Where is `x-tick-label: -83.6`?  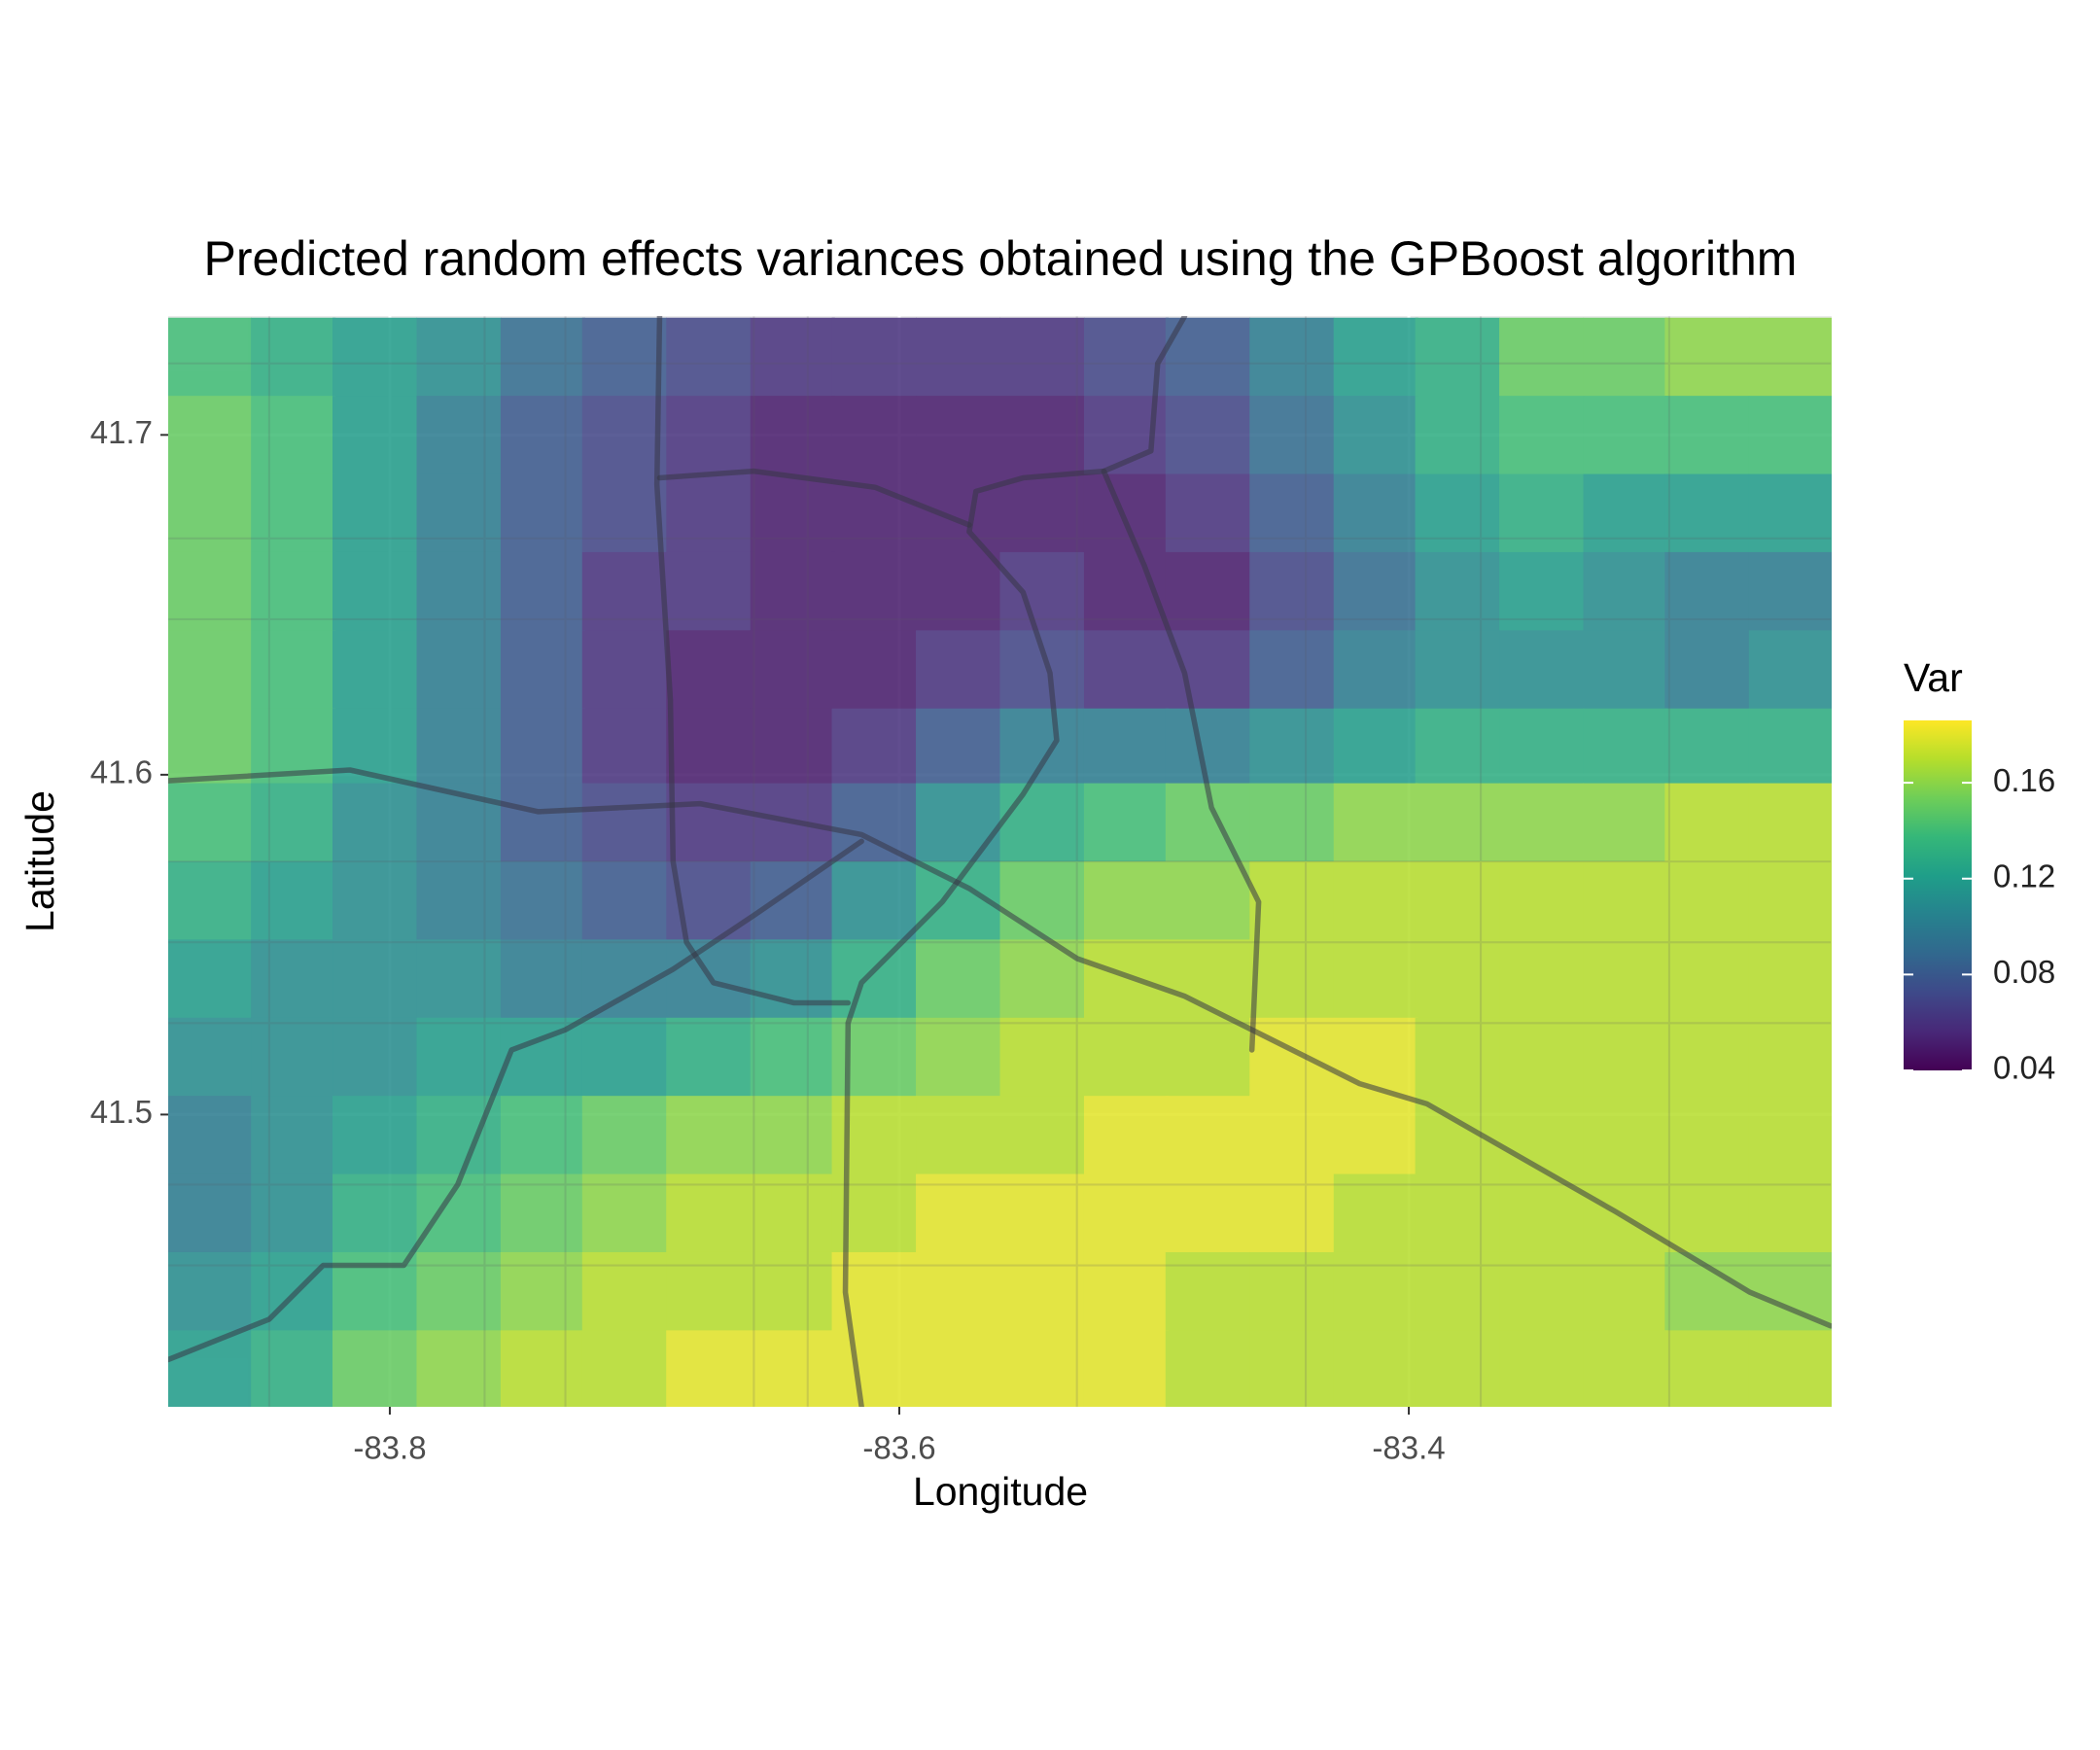
x-tick-label: -83.6 is located at coordinates (898, 1448).